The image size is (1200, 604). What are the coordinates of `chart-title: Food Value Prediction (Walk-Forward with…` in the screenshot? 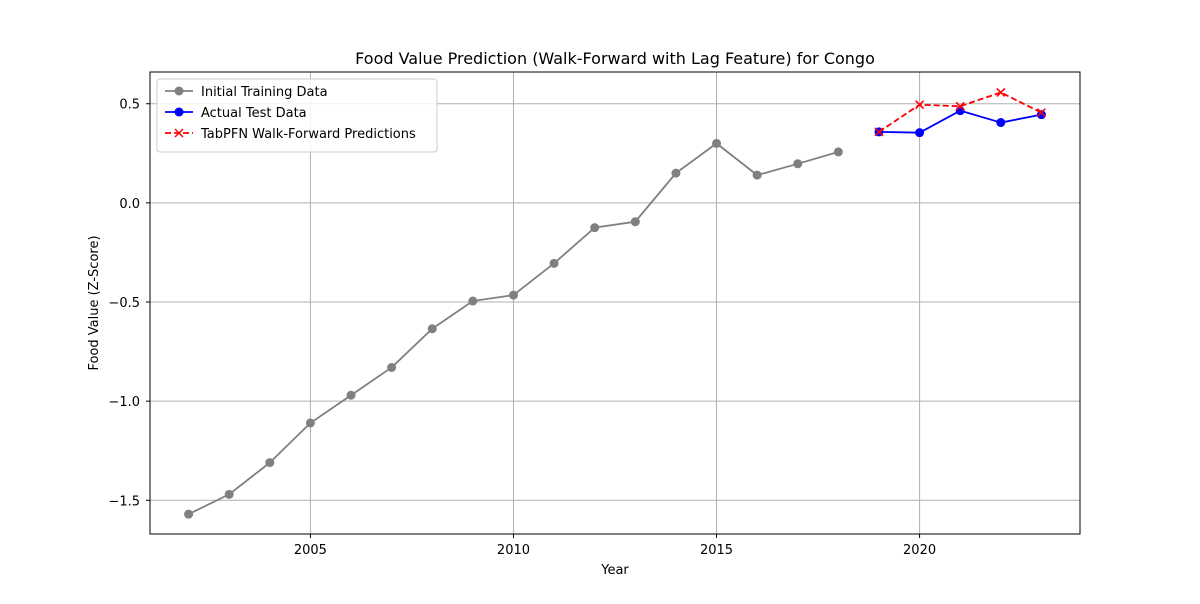 It's located at (615, 58).